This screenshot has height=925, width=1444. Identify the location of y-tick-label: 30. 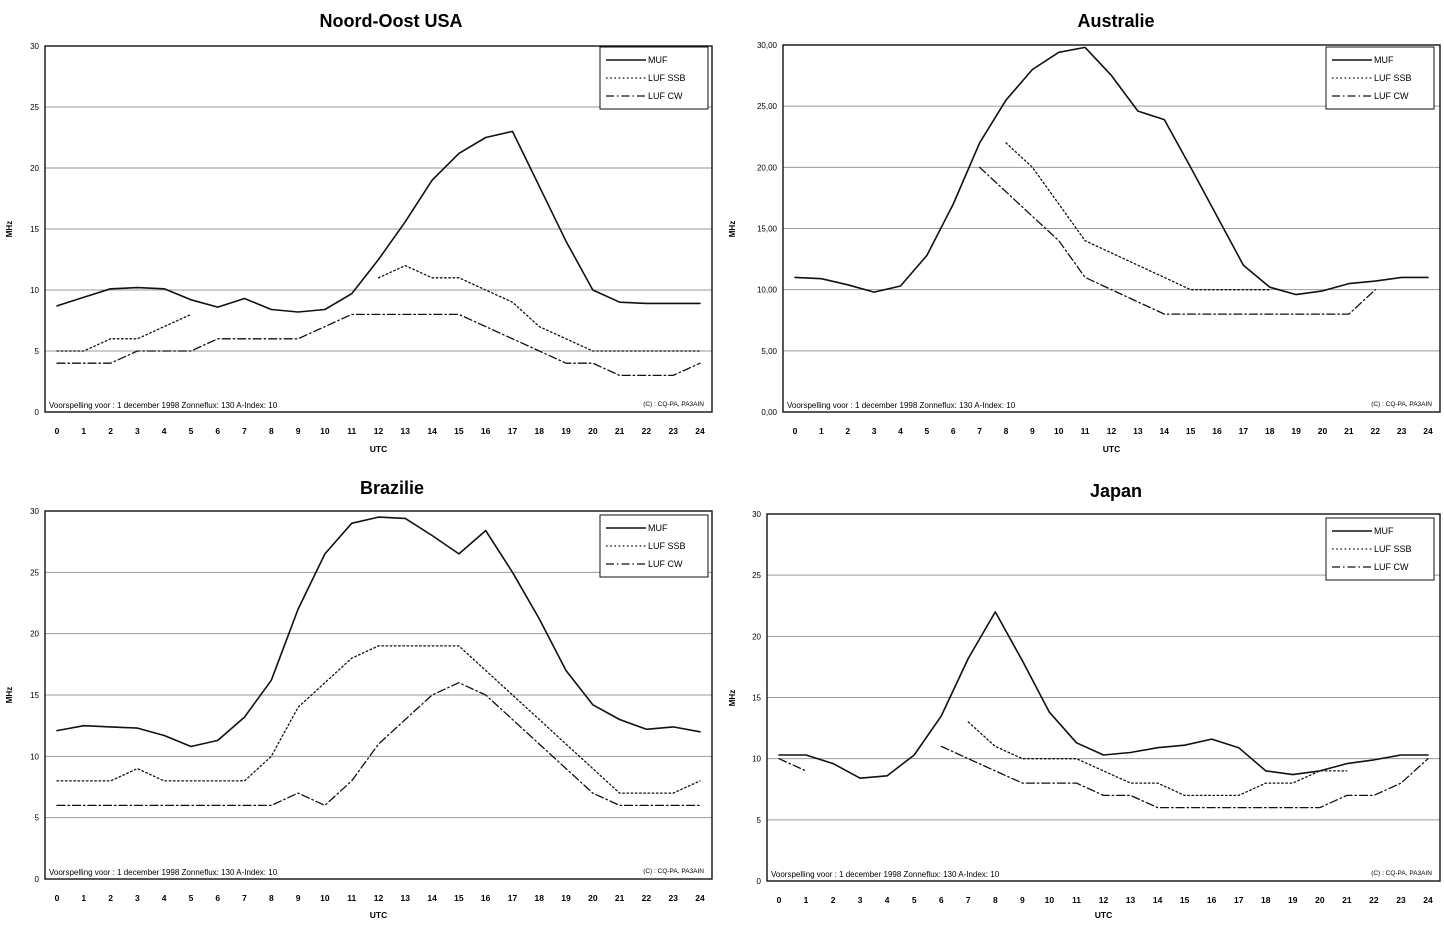
(34, 46).